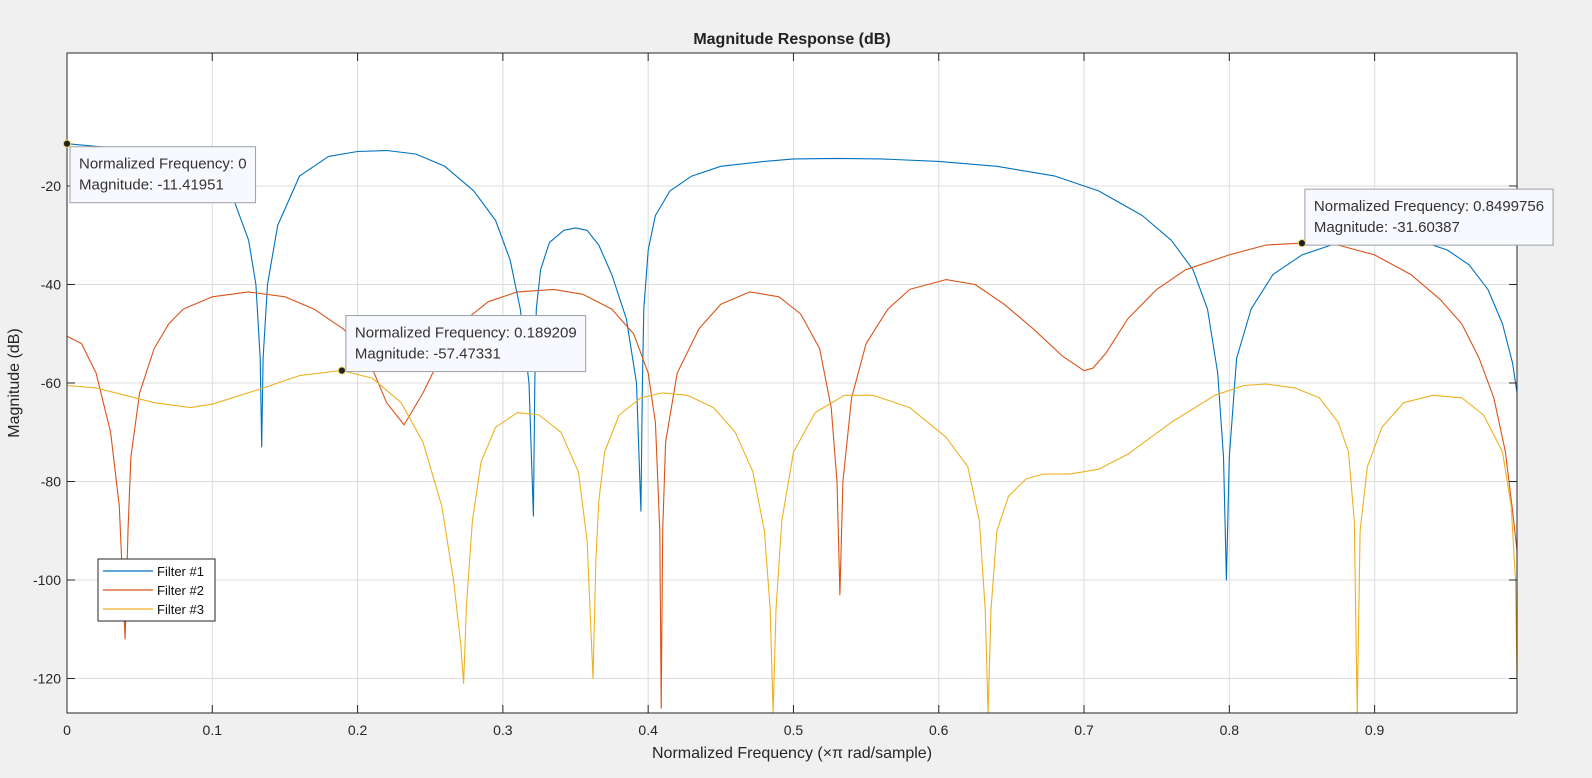  Describe the element at coordinates (428, 354) in the screenshot. I see `data-tip-magnitude: Magnitude: -57.47331` at that location.